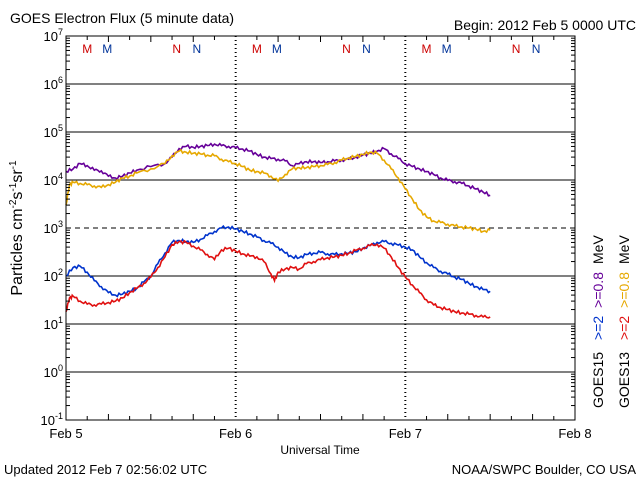  Describe the element at coordinates (53, 131) in the screenshot. I see `y-tick-label: 10⁵` at that location.